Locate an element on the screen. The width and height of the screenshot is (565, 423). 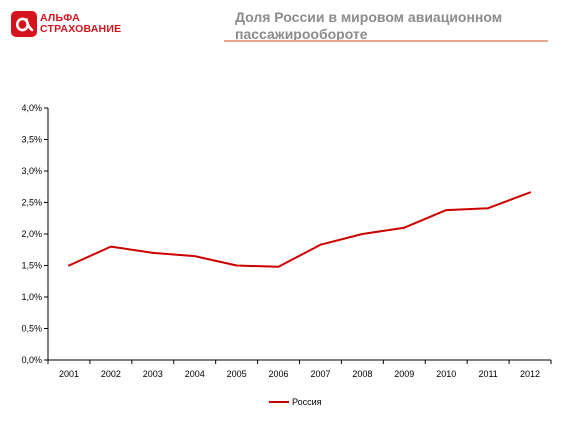
x-tick-label: 2003 is located at coordinates (153, 374).